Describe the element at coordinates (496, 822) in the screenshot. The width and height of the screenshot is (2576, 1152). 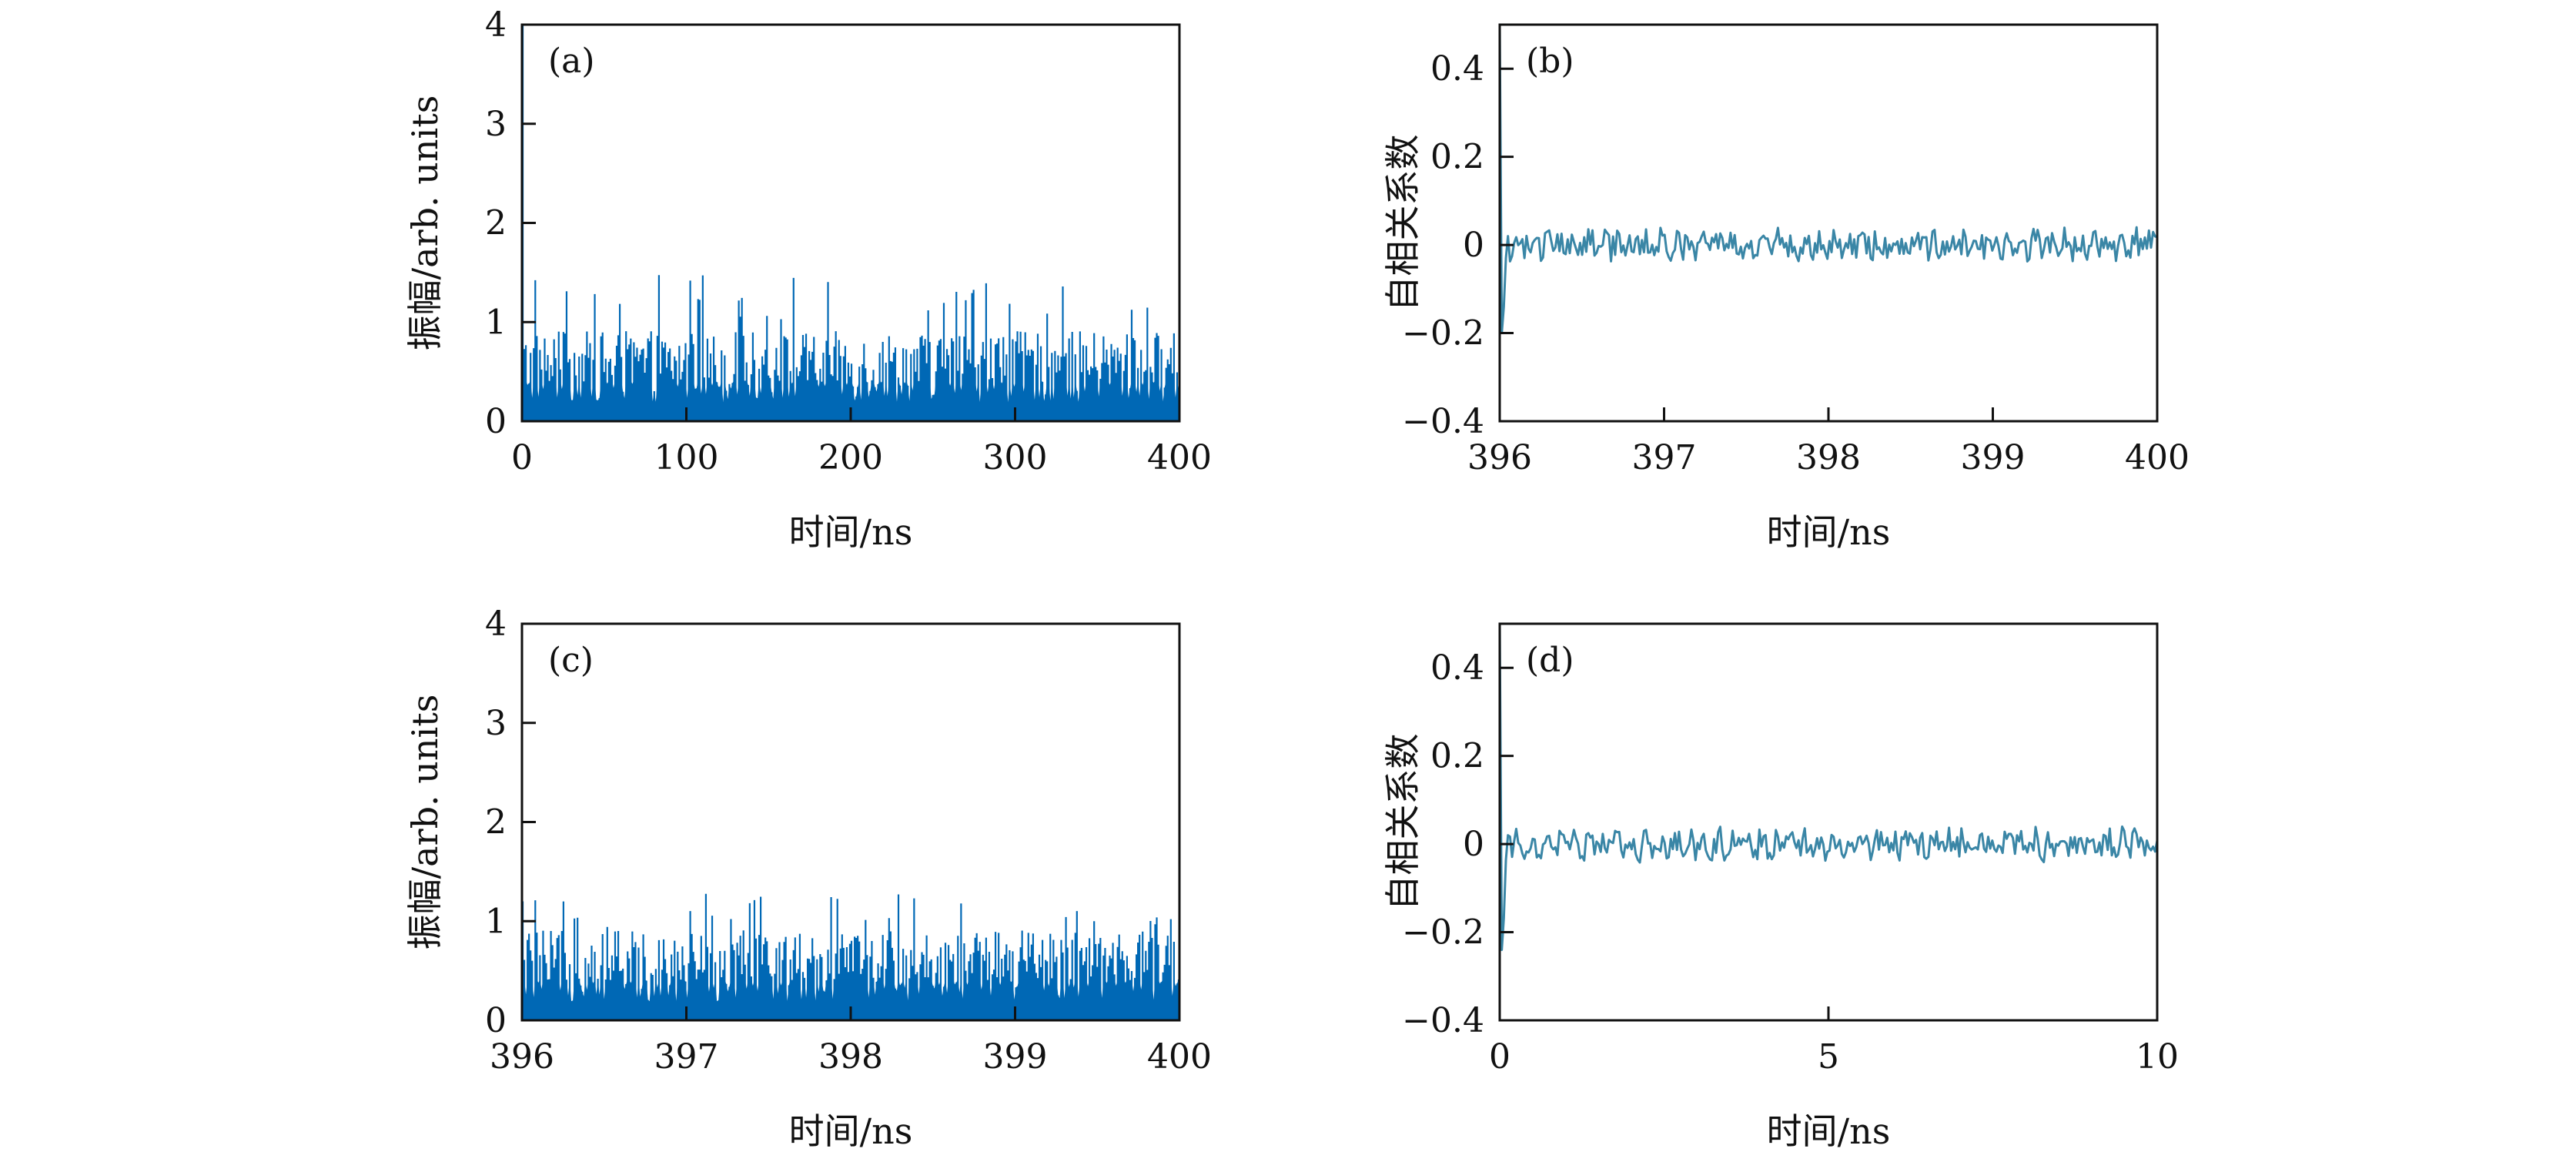
I see `y-tick-label-c: 2` at that location.